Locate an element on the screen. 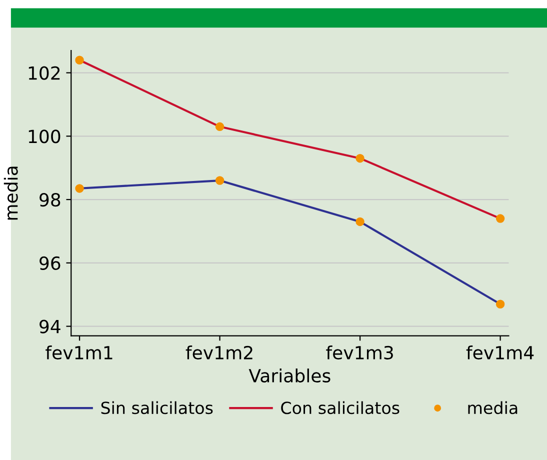 This screenshot has height=460, width=547. y-tick-label: 102 is located at coordinates (44, 73).